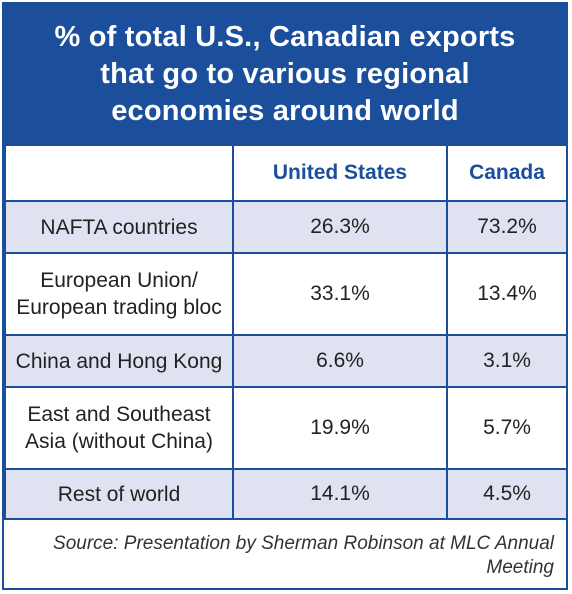 This screenshot has width=572, height=594. I want to click on row-label: China and Hong Kong, so click(119, 361).